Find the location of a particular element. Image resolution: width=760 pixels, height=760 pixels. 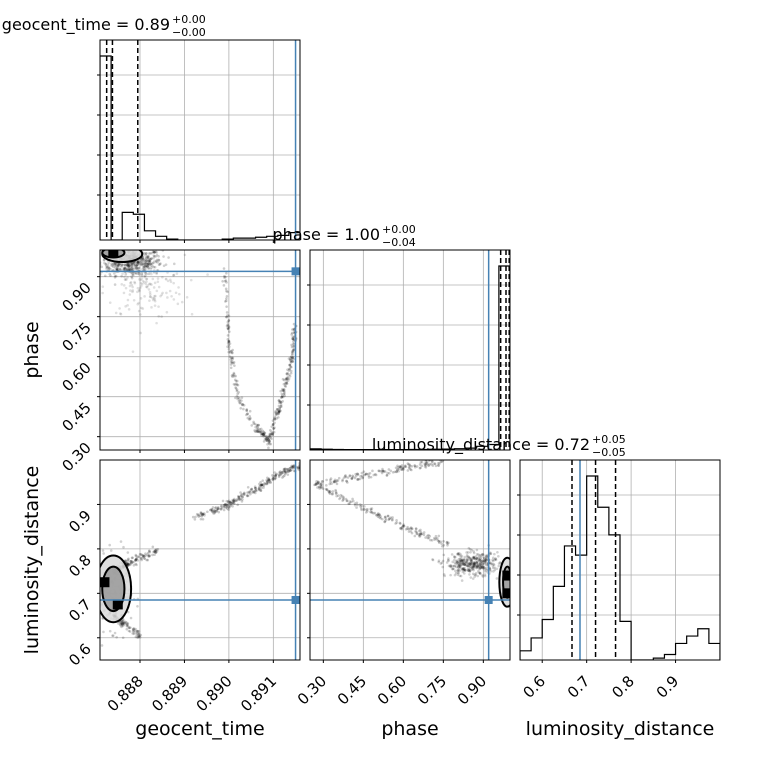

title-luminosity_distance: luminosity_distance = 0.72 +0.05−0.05 is located at coordinates (499, 446).